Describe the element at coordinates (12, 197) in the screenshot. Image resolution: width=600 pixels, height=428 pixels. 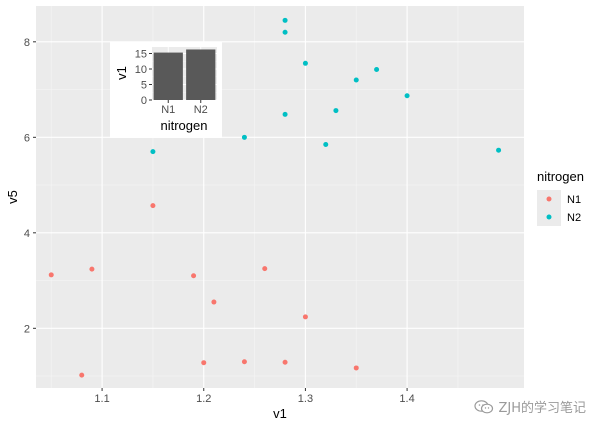
I see `y-axis-title: v5` at that location.